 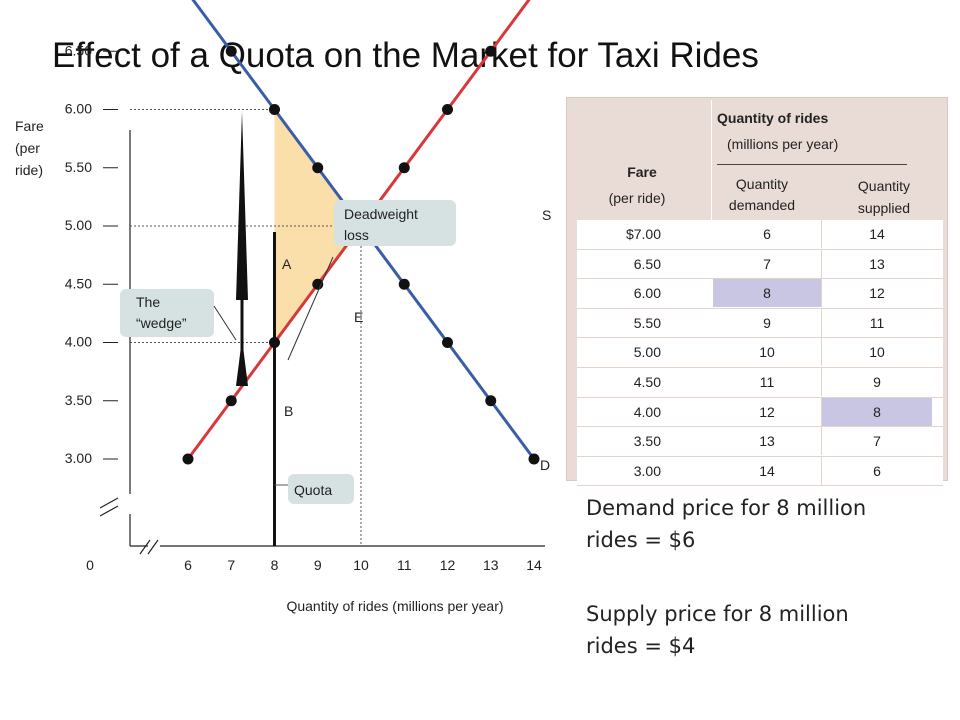 What do you see at coordinates (394, 606) in the screenshot?
I see `x-axis-title: Quantity of rides (millions per year)` at bounding box center [394, 606].